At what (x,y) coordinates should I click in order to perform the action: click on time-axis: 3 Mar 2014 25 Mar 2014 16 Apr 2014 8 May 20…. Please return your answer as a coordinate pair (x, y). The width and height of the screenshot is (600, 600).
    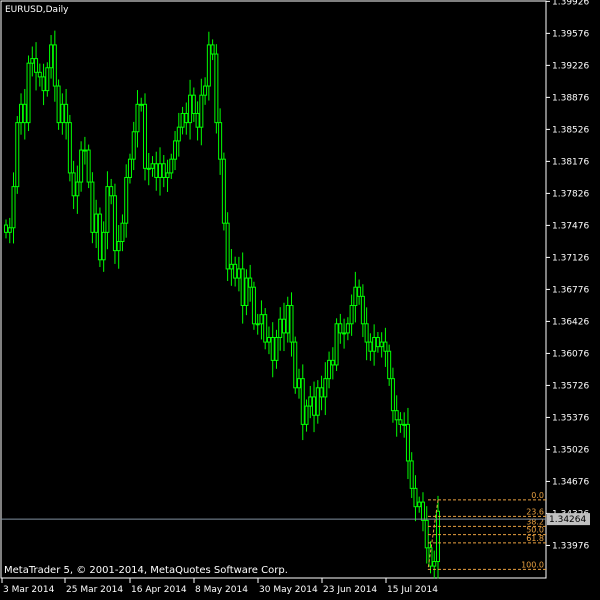
    Looking at the image, I should click on (219, 586).